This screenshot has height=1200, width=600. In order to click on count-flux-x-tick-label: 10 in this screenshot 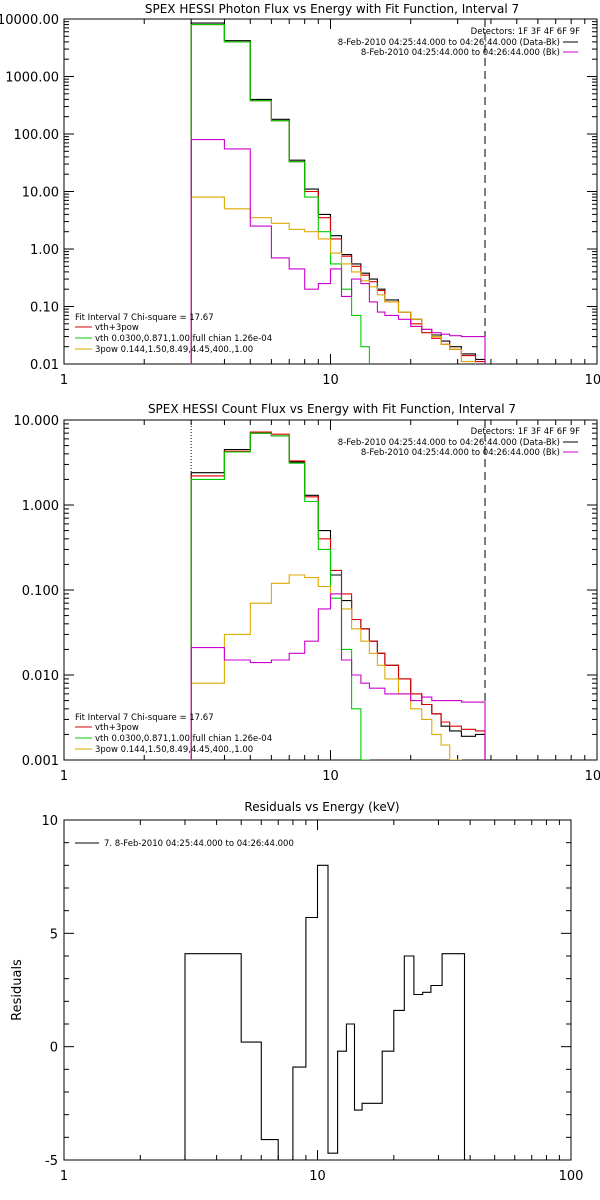, I will do `click(330, 776)`.